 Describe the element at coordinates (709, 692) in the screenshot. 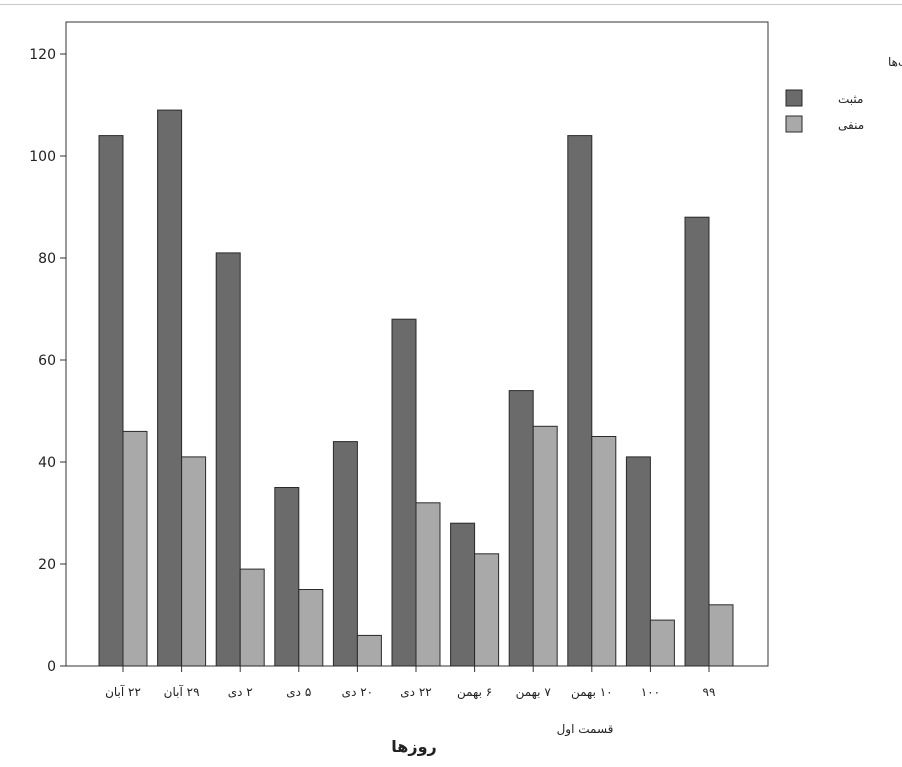

I see `x-tick-label: ۹۹` at that location.